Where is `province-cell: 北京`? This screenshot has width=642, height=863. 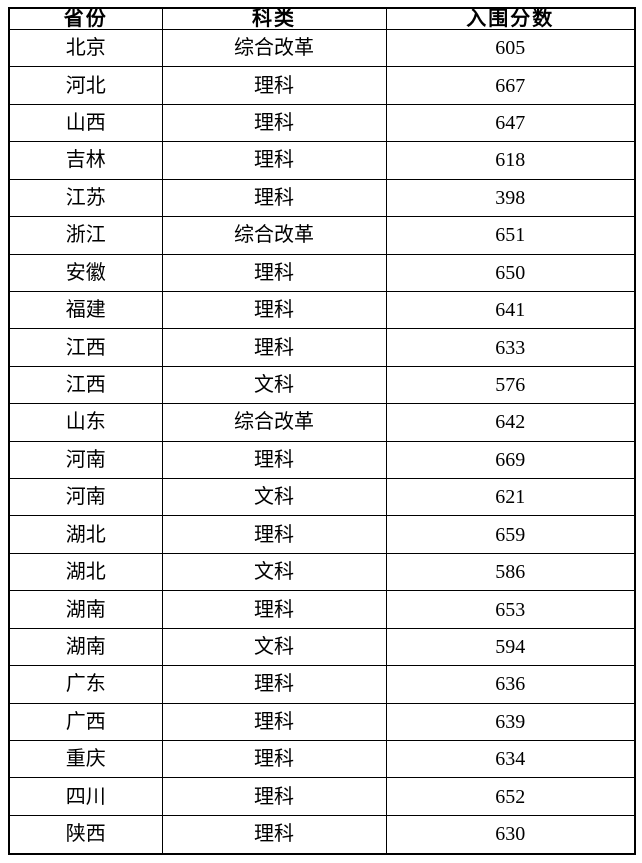 province-cell: 北京 is located at coordinates (85, 48).